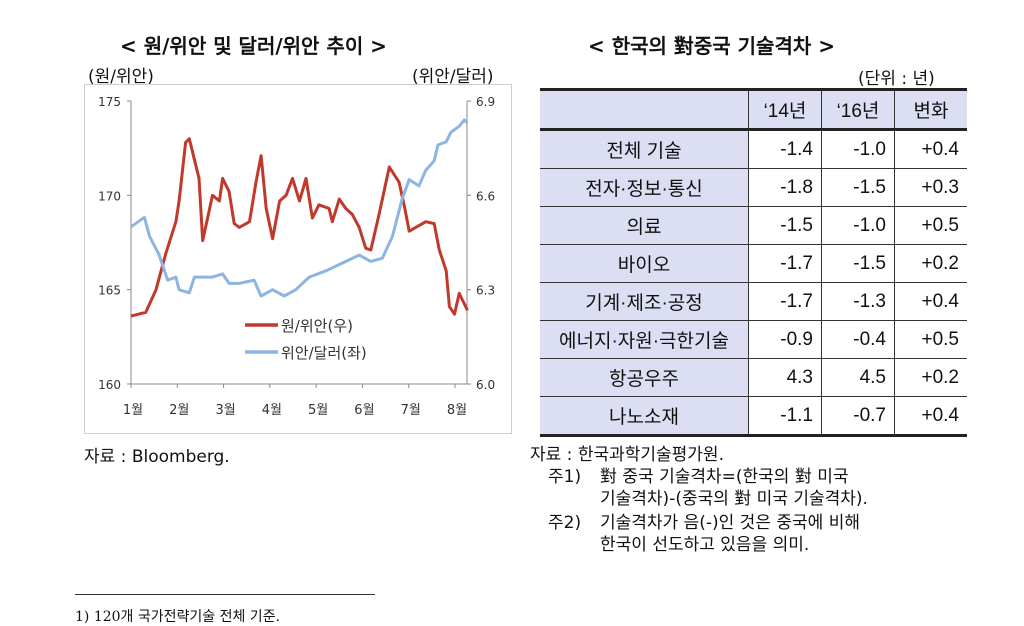 The image size is (1024, 626). Describe the element at coordinates (178, 617) in the screenshot. I see `footnote: 1) 120개 국가전략기술 전체 기준.` at that location.